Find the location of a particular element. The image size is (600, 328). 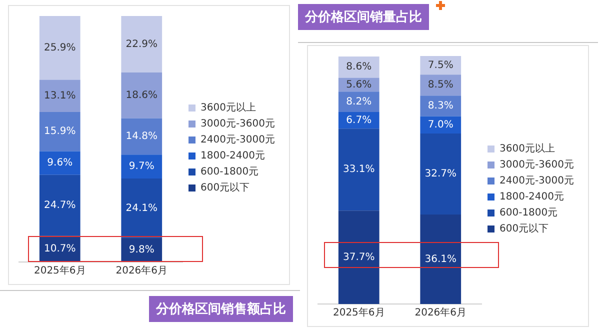

data-label: 32.7% is located at coordinates (440, 174).